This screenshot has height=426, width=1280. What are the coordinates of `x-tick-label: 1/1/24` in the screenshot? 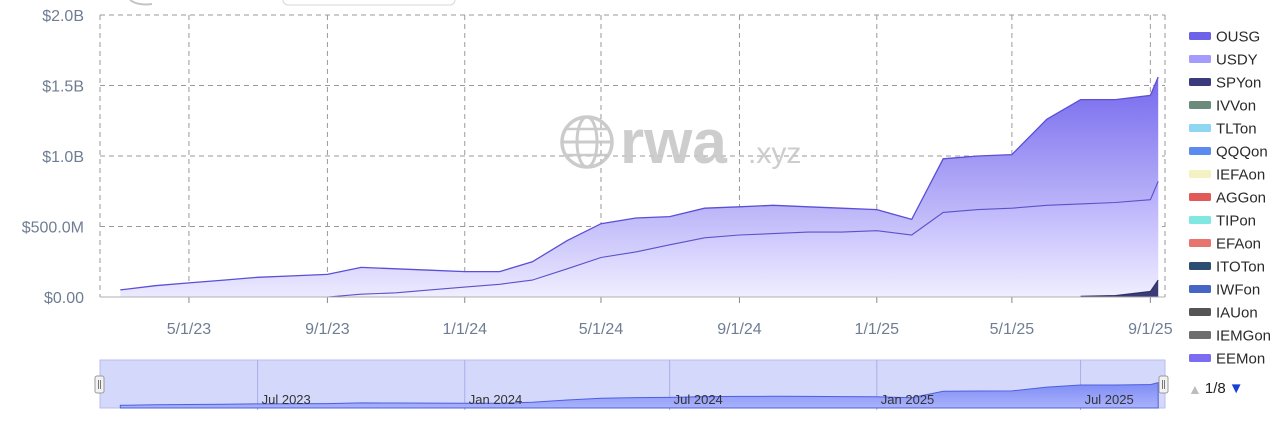 It's located at (465, 329).